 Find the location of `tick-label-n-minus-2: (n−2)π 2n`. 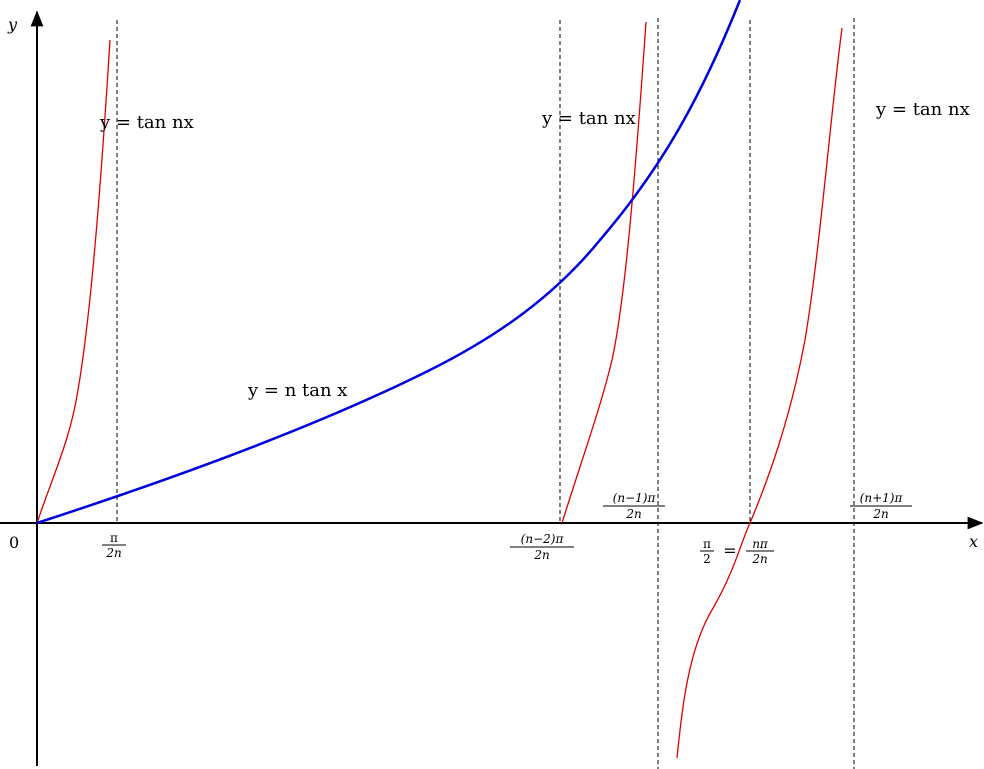

tick-label-n-minus-2: (n−2)π 2n is located at coordinates (542, 547).